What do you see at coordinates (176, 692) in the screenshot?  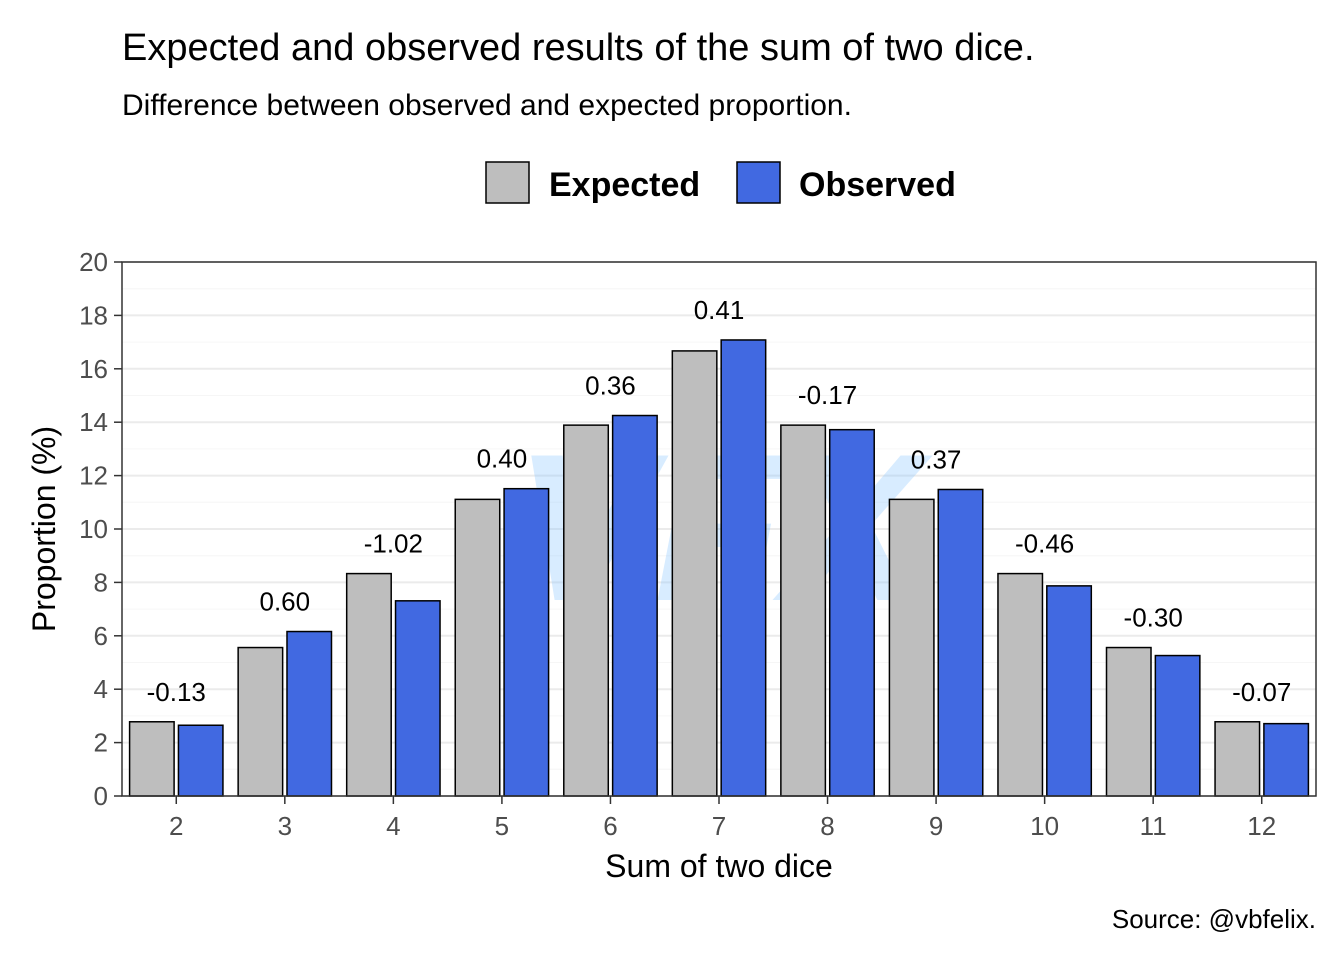 I see `data-label-difference: -0.13` at bounding box center [176, 692].